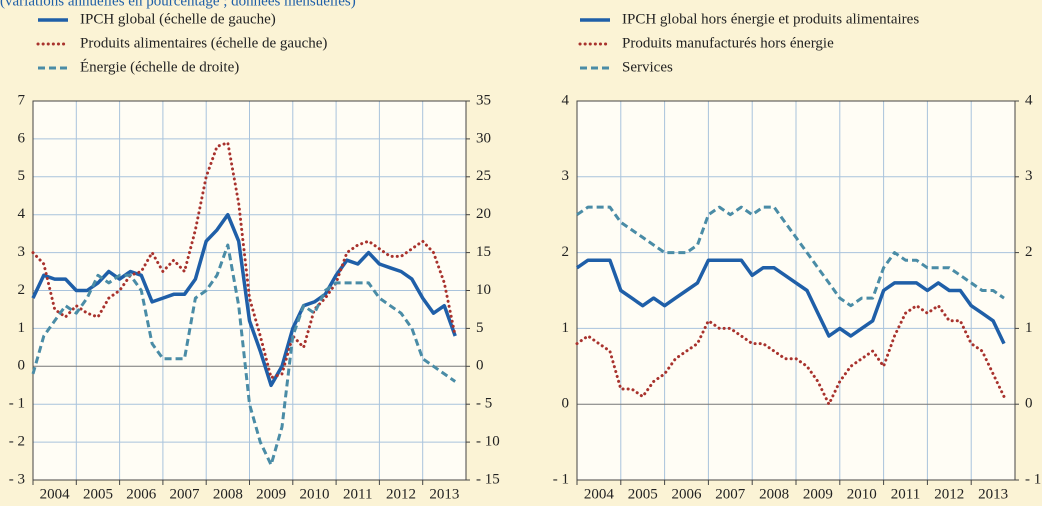 The image size is (1042, 506). I want to click on y2-tick-label: 3, so click(1029, 176).